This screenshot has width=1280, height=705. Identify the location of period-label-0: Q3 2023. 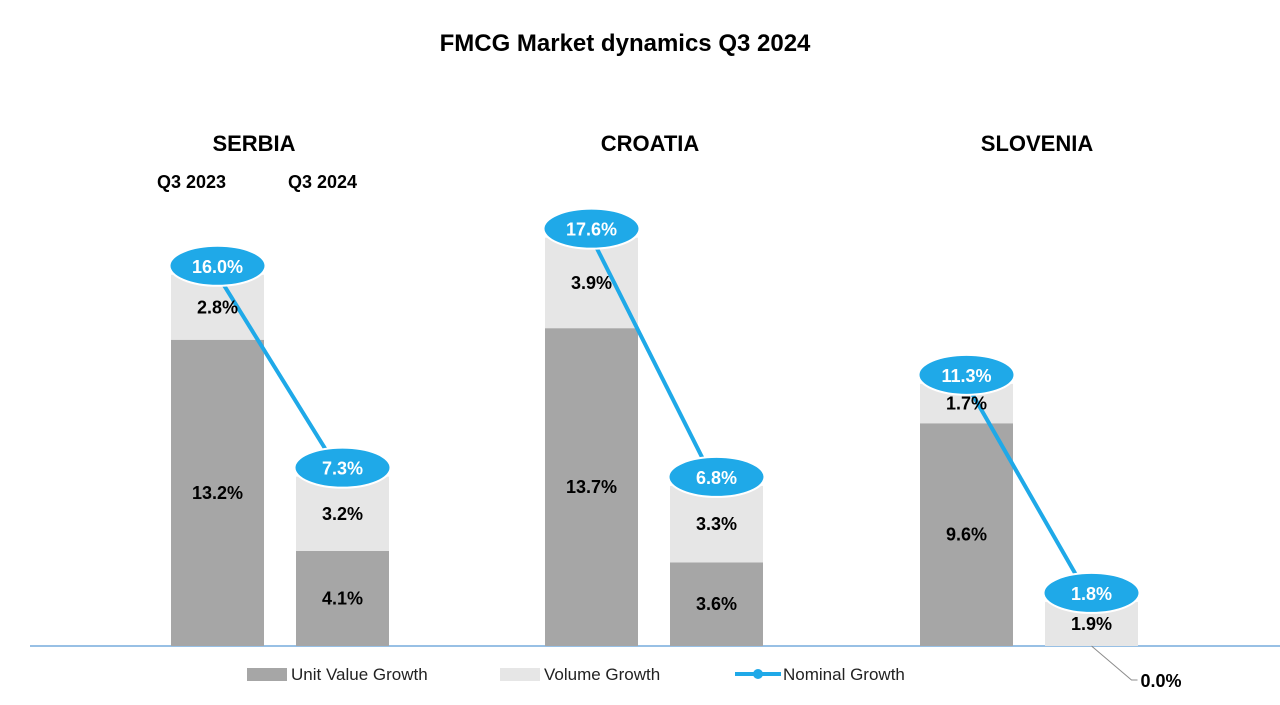
(191, 182).